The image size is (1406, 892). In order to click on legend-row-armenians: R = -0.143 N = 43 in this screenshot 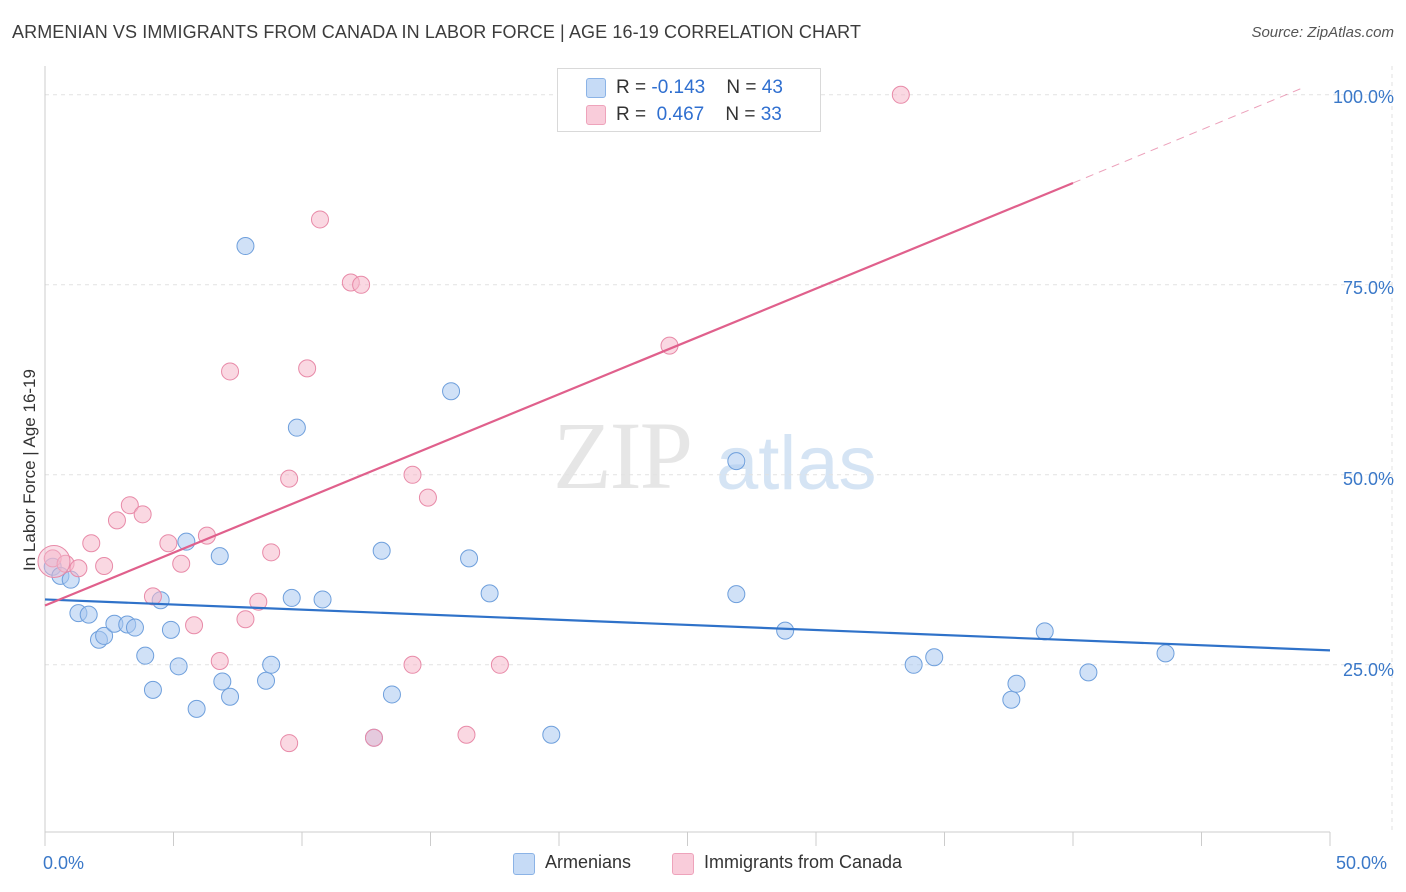, I will do `click(689, 88)`.